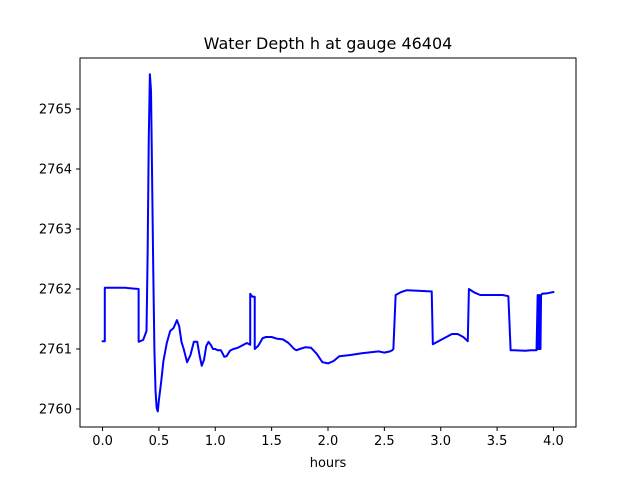  What do you see at coordinates (55, 410) in the screenshot?
I see `y-tick-label: 2760` at bounding box center [55, 410].